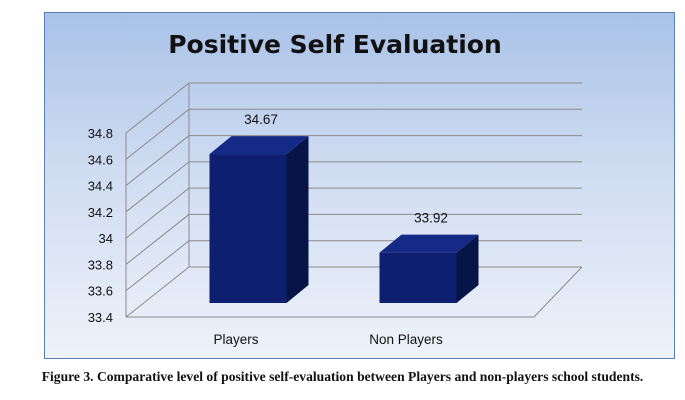 This screenshot has height=400, width=685. I want to click on category-label: Players, so click(235, 339).